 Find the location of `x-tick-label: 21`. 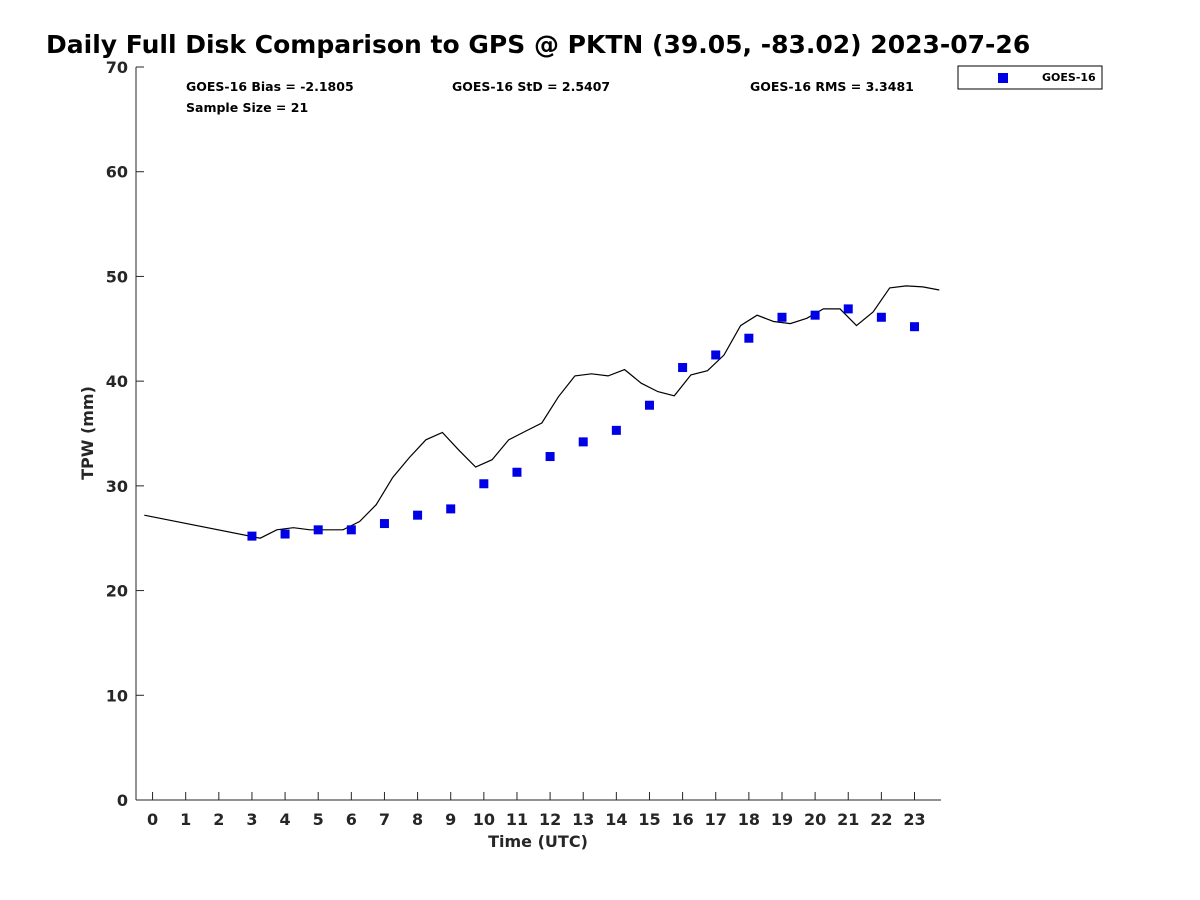

x-tick-label: 21 is located at coordinates (848, 819).